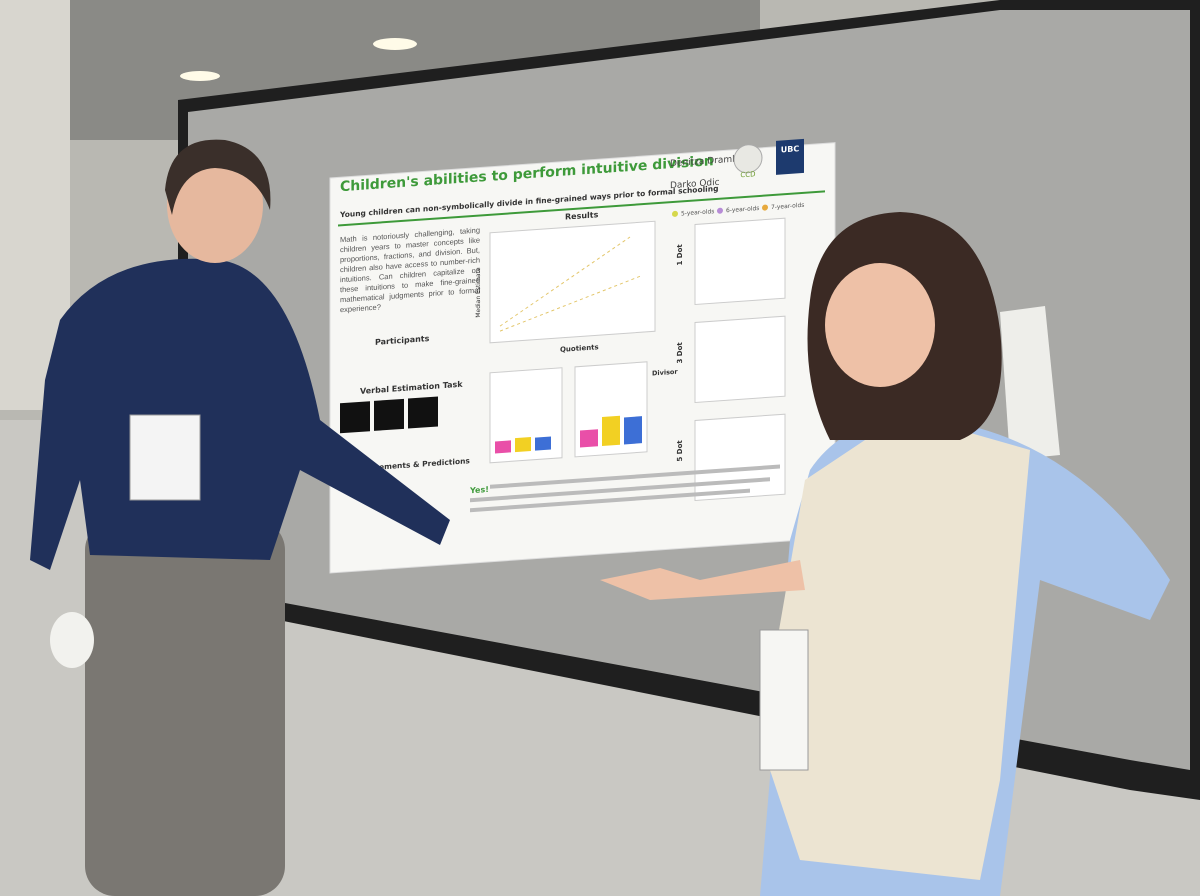 The width and height of the screenshot is (1200, 896). What do you see at coordinates (790, 149) in the screenshot?
I see `logo-text: UBC` at bounding box center [790, 149].